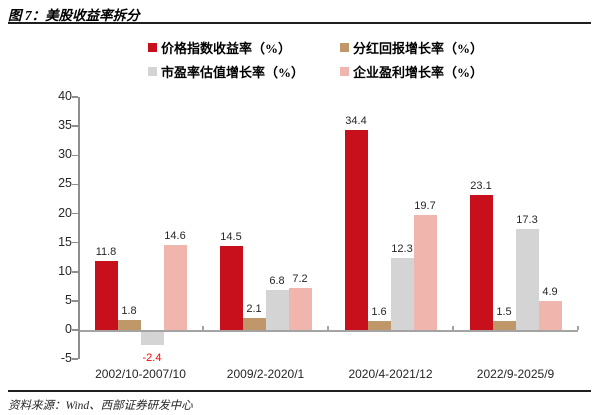 The height and width of the screenshot is (415, 600). What do you see at coordinates (299, 391) in the screenshot?
I see `footer-rule` at bounding box center [299, 391].